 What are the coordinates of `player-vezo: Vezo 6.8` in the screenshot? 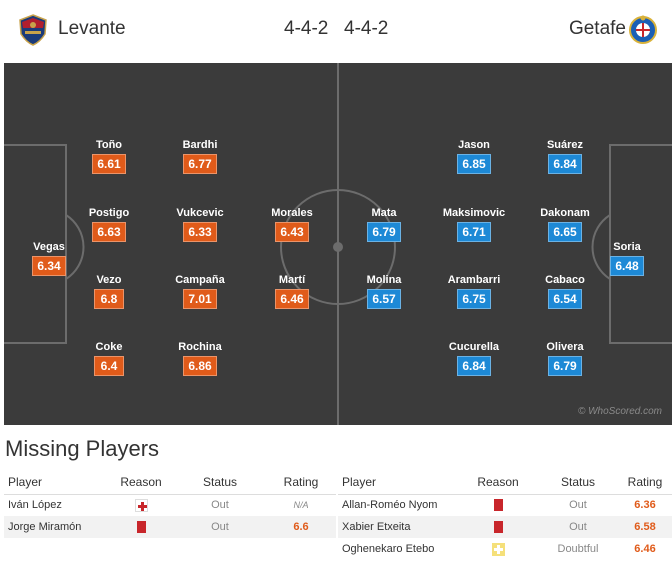 It's located at (109, 291).